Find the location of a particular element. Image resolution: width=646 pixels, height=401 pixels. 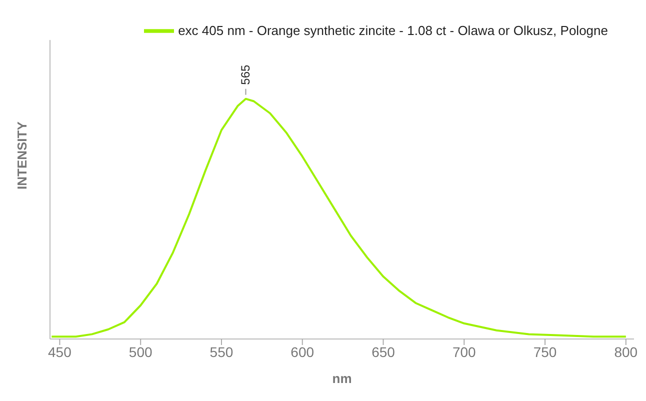

y-axis-title: INTENSITY is located at coordinates (22, 155).